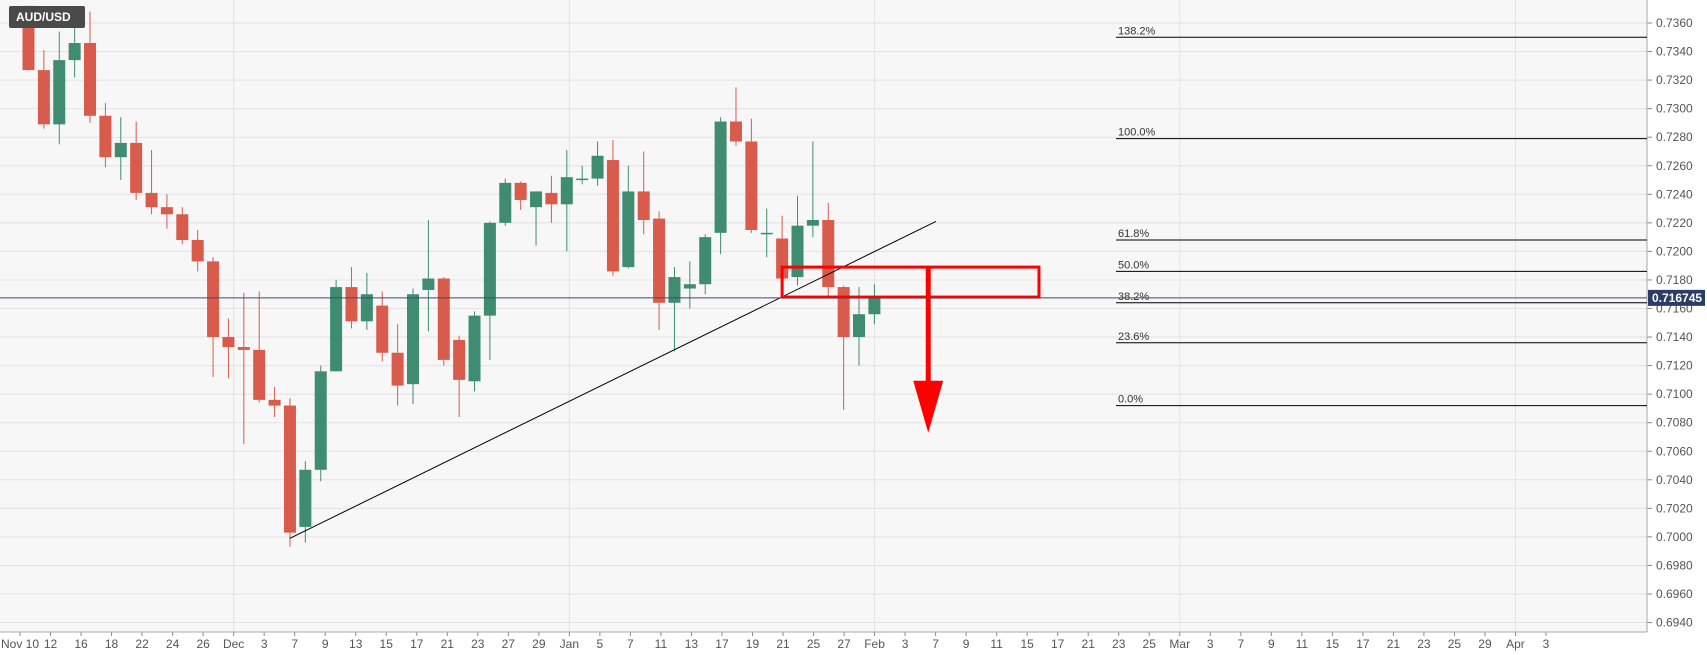 The image size is (1707, 655). I want to click on x-tick-label: Apr, so click(1515, 644).